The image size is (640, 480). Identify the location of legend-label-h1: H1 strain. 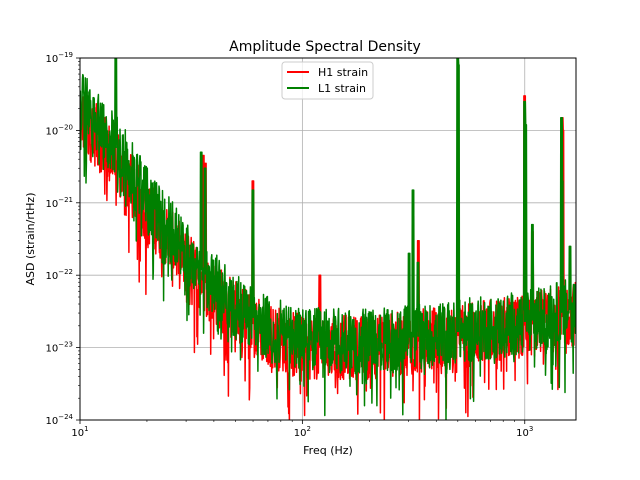
(343, 72).